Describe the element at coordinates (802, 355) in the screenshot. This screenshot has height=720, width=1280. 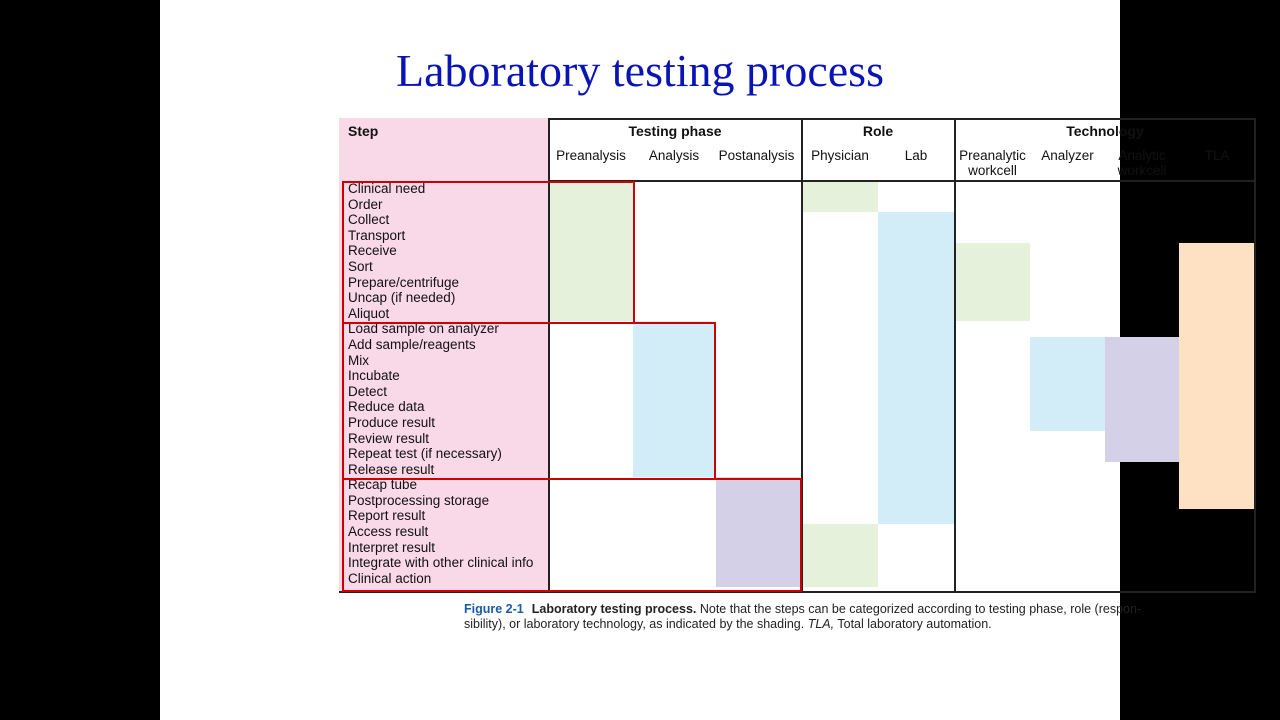
I see `divider-phase` at that location.